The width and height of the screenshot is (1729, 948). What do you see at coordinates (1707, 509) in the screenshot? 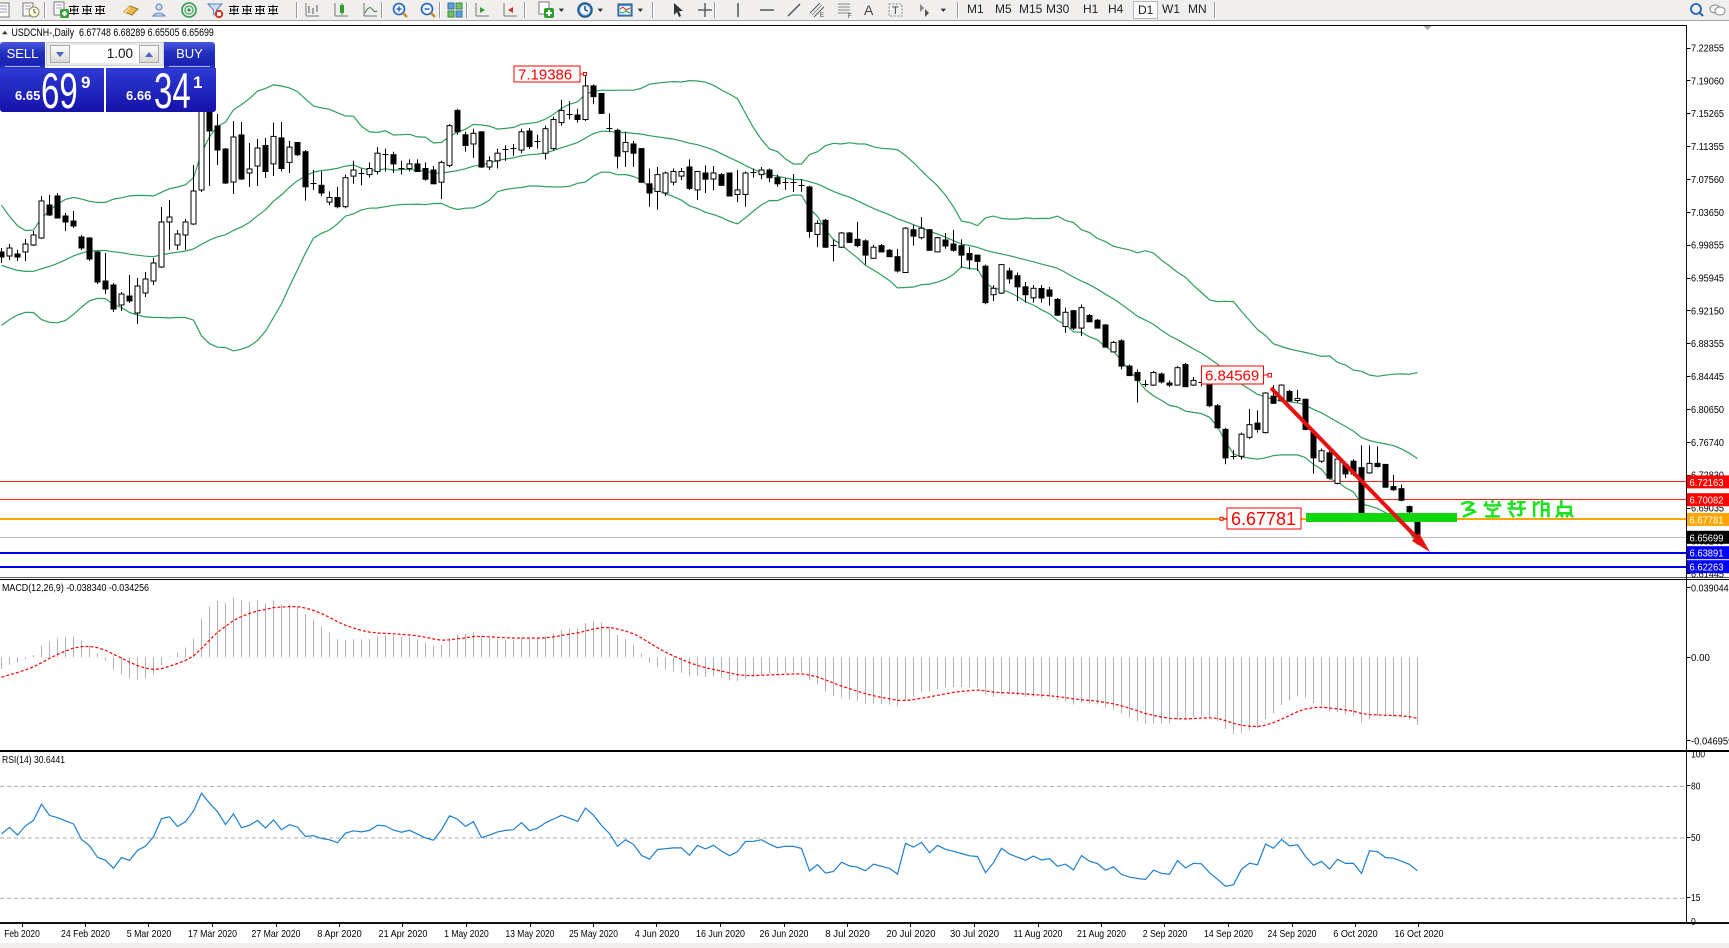
I see `svg-text: 6.69035` at bounding box center [1707, 509].